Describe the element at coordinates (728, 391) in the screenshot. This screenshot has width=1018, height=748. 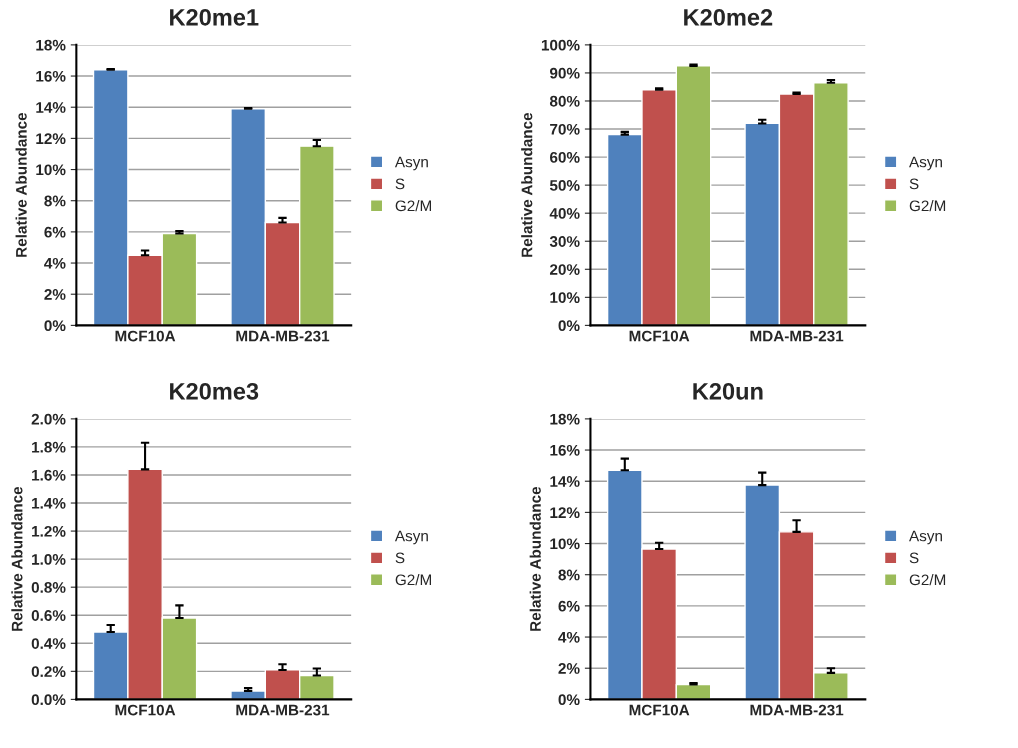
I see `chart-title: K20un` at that location.